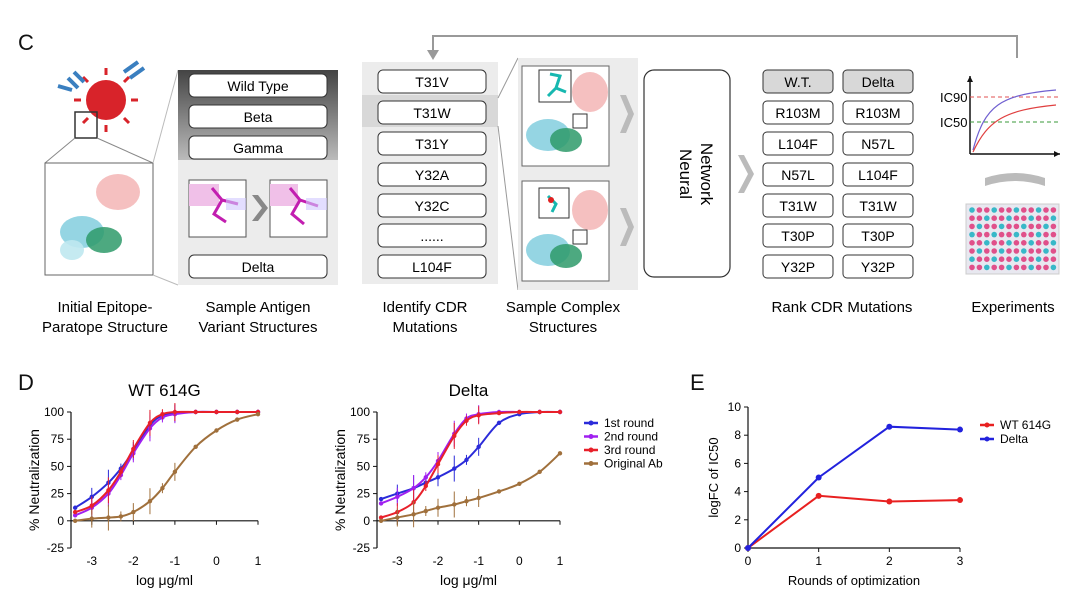  Describe the element at coordinates (748, 561) in the screenshot. I see `x-tick-label: 0` at that location.